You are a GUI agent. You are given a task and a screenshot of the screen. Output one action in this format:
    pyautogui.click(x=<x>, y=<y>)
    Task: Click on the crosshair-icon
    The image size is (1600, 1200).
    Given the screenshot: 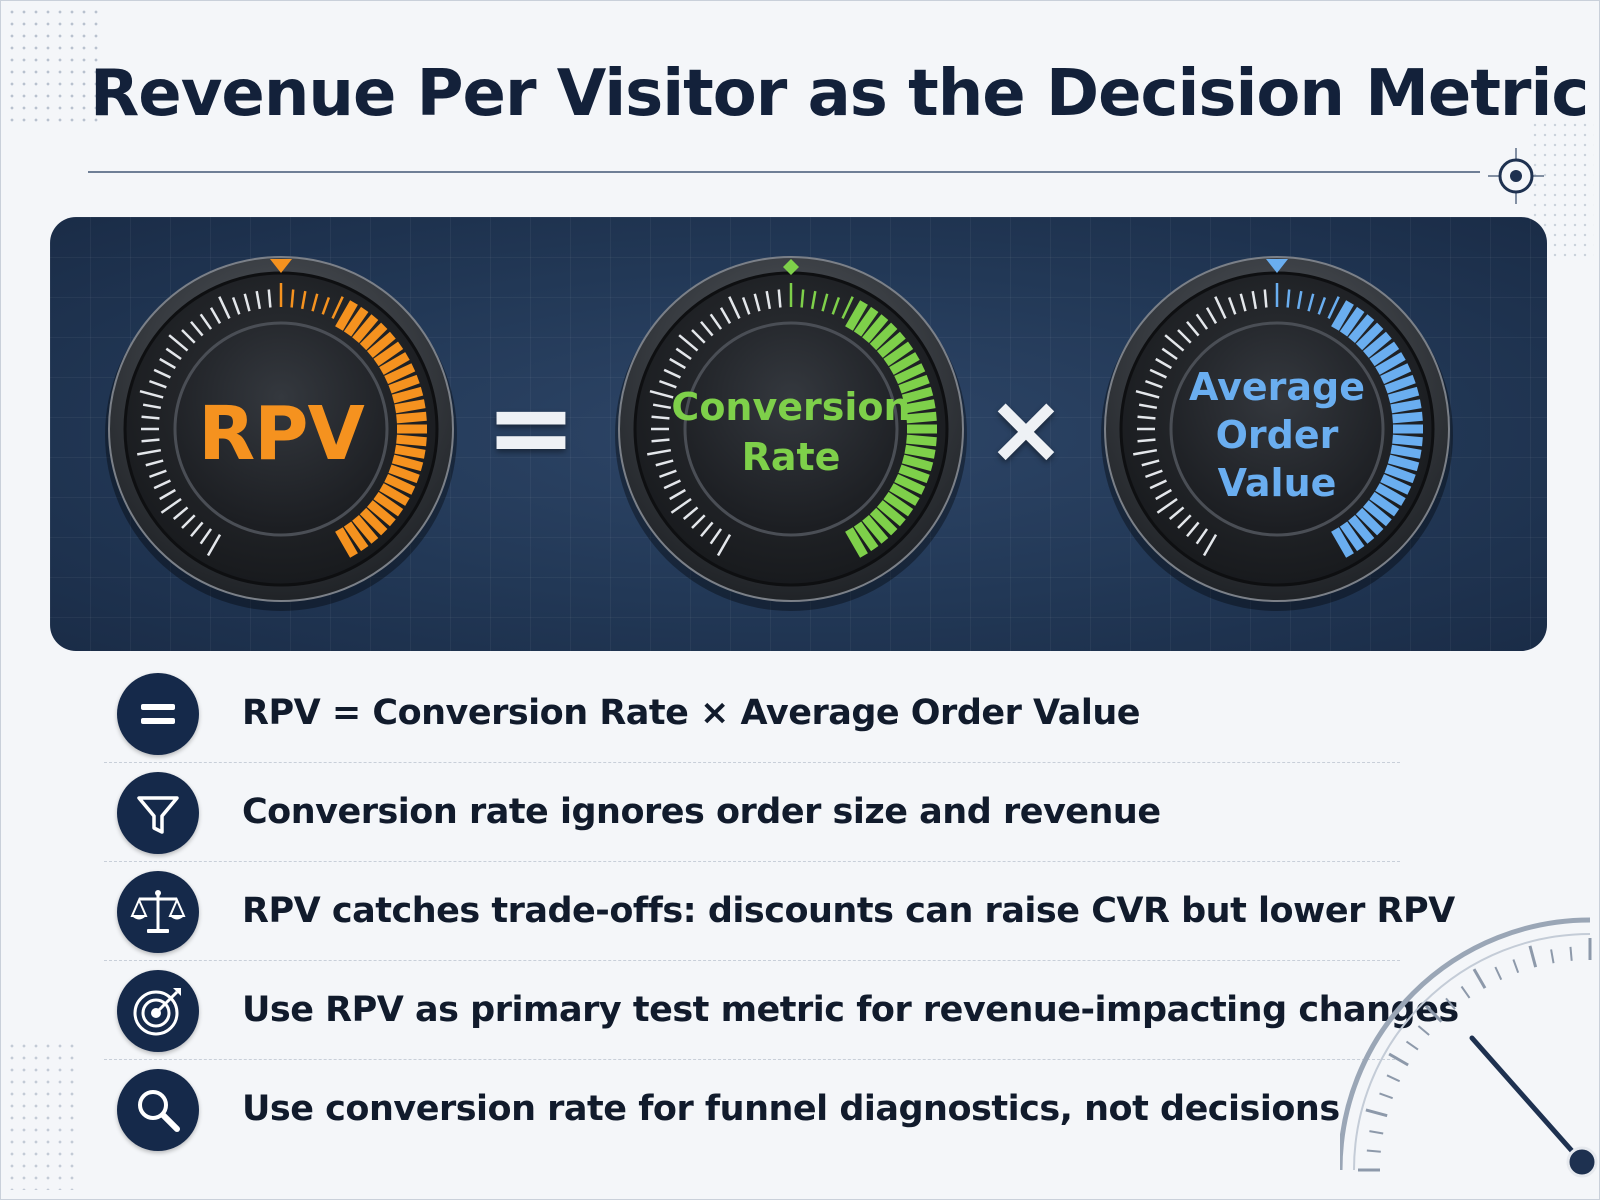 What is the action you would take?
    pyautogui.click(x=1516, y=176)
    